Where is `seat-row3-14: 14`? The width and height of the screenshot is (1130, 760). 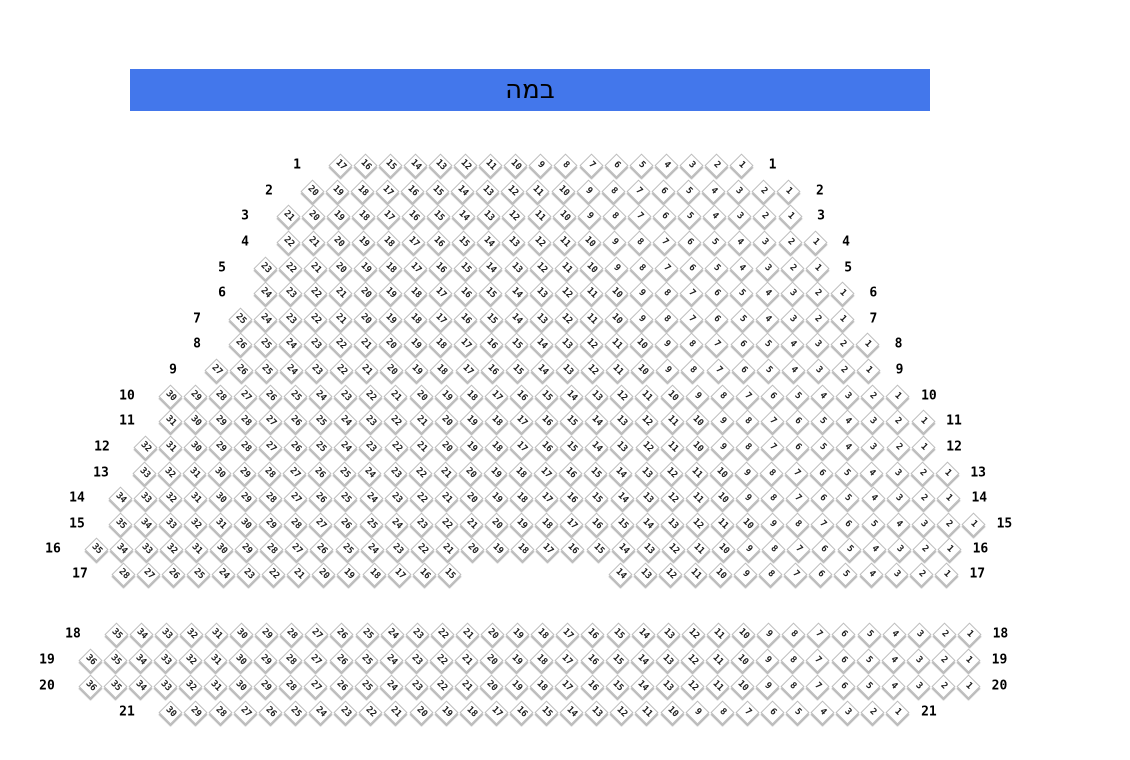 seat-row3-14: 14 is located at coordinates (463, 216).